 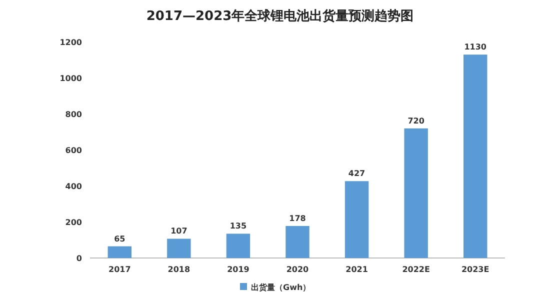 I want to click on data-label: 178, so click(x=297, y=218).